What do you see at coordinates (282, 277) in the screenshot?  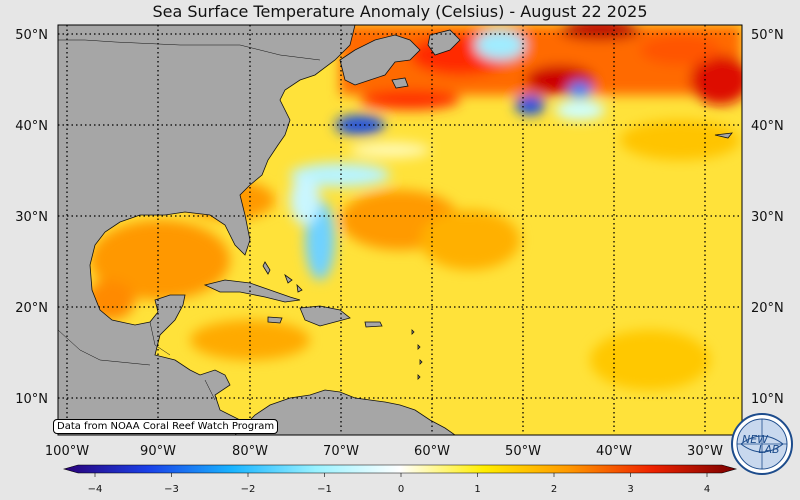 I see `bahamas-islands` at bounding box center [282, 277].